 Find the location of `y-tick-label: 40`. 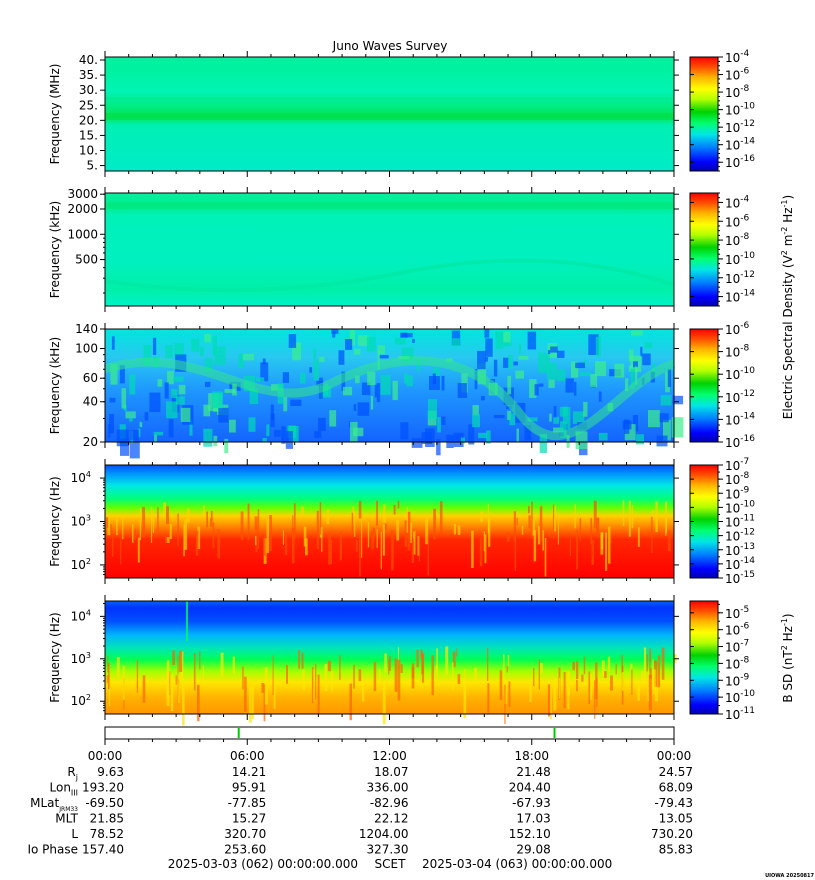

y-tick-label: 40 is located at coordinates (90, 402).